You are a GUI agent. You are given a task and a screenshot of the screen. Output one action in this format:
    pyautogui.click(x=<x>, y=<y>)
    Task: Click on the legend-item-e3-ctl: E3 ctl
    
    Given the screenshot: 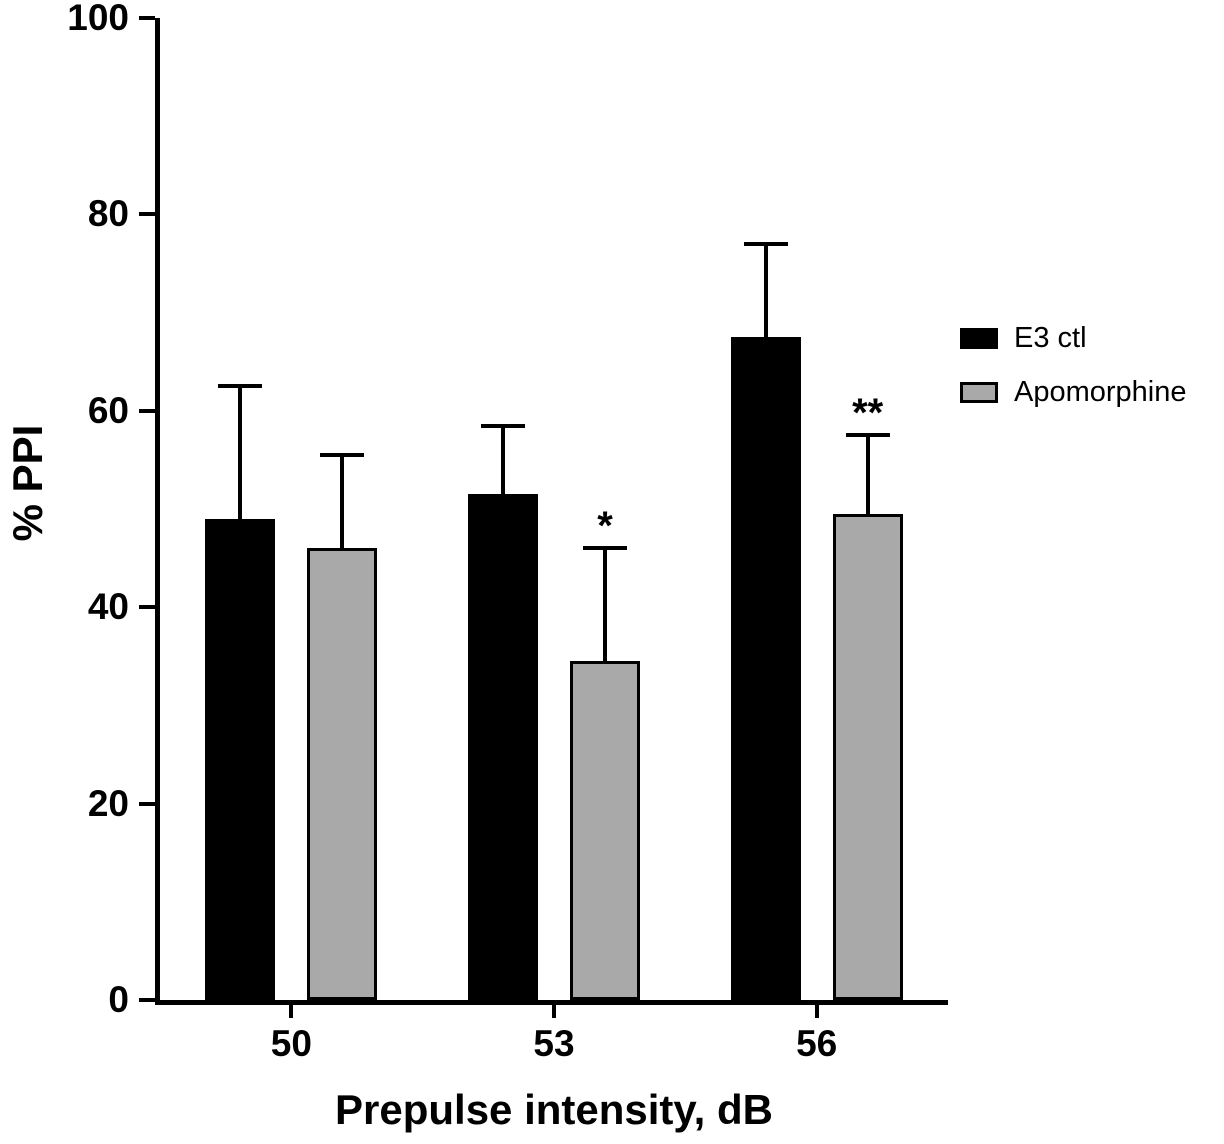 What is the action you would take?
    pyautogui.click(x=1073, y=338)
    